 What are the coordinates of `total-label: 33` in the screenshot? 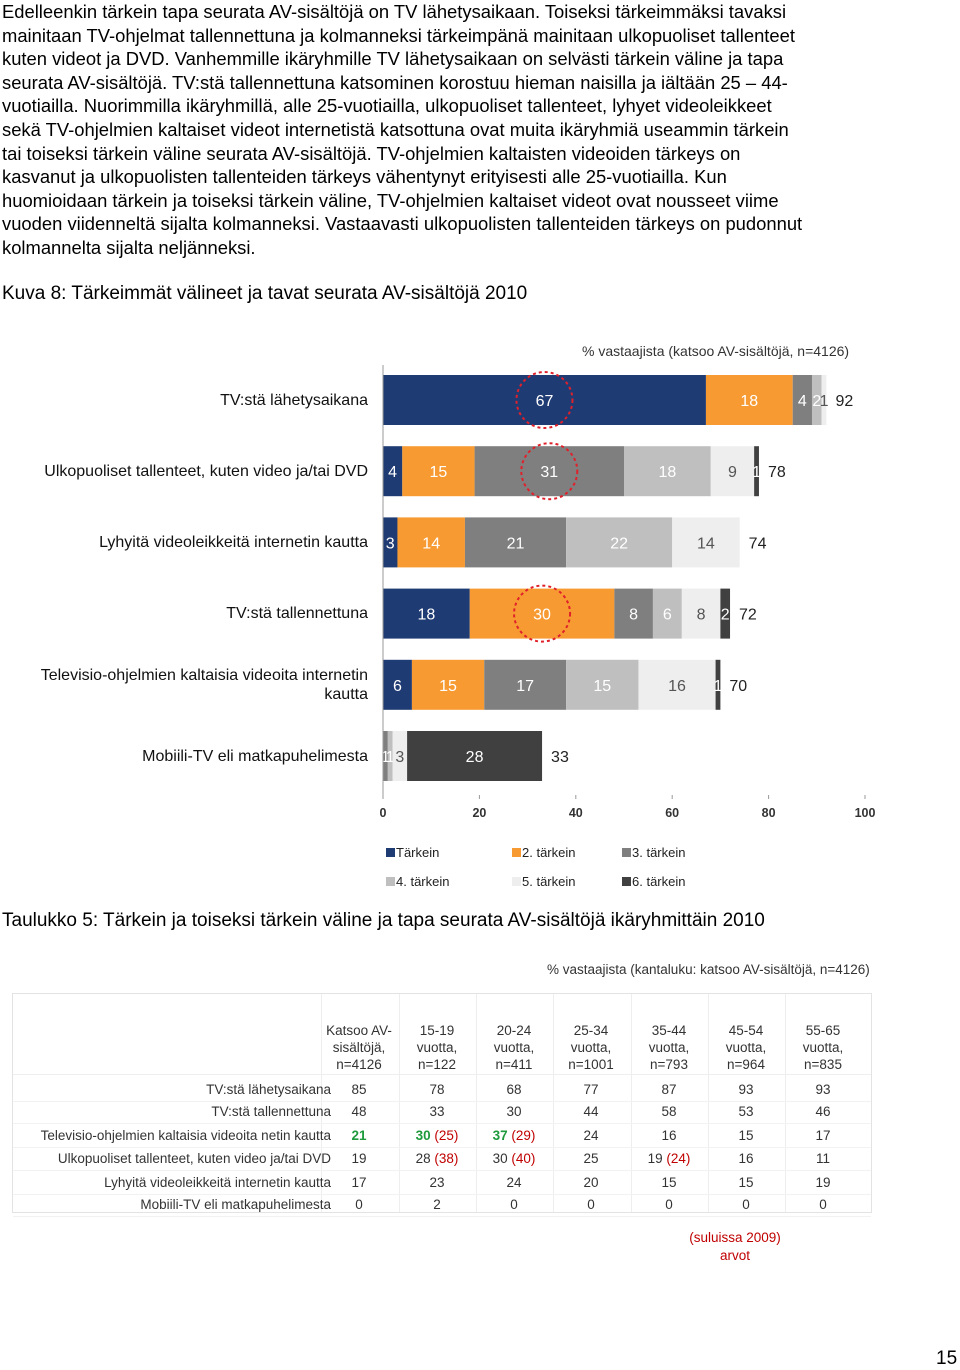 It's located at (560, 757).